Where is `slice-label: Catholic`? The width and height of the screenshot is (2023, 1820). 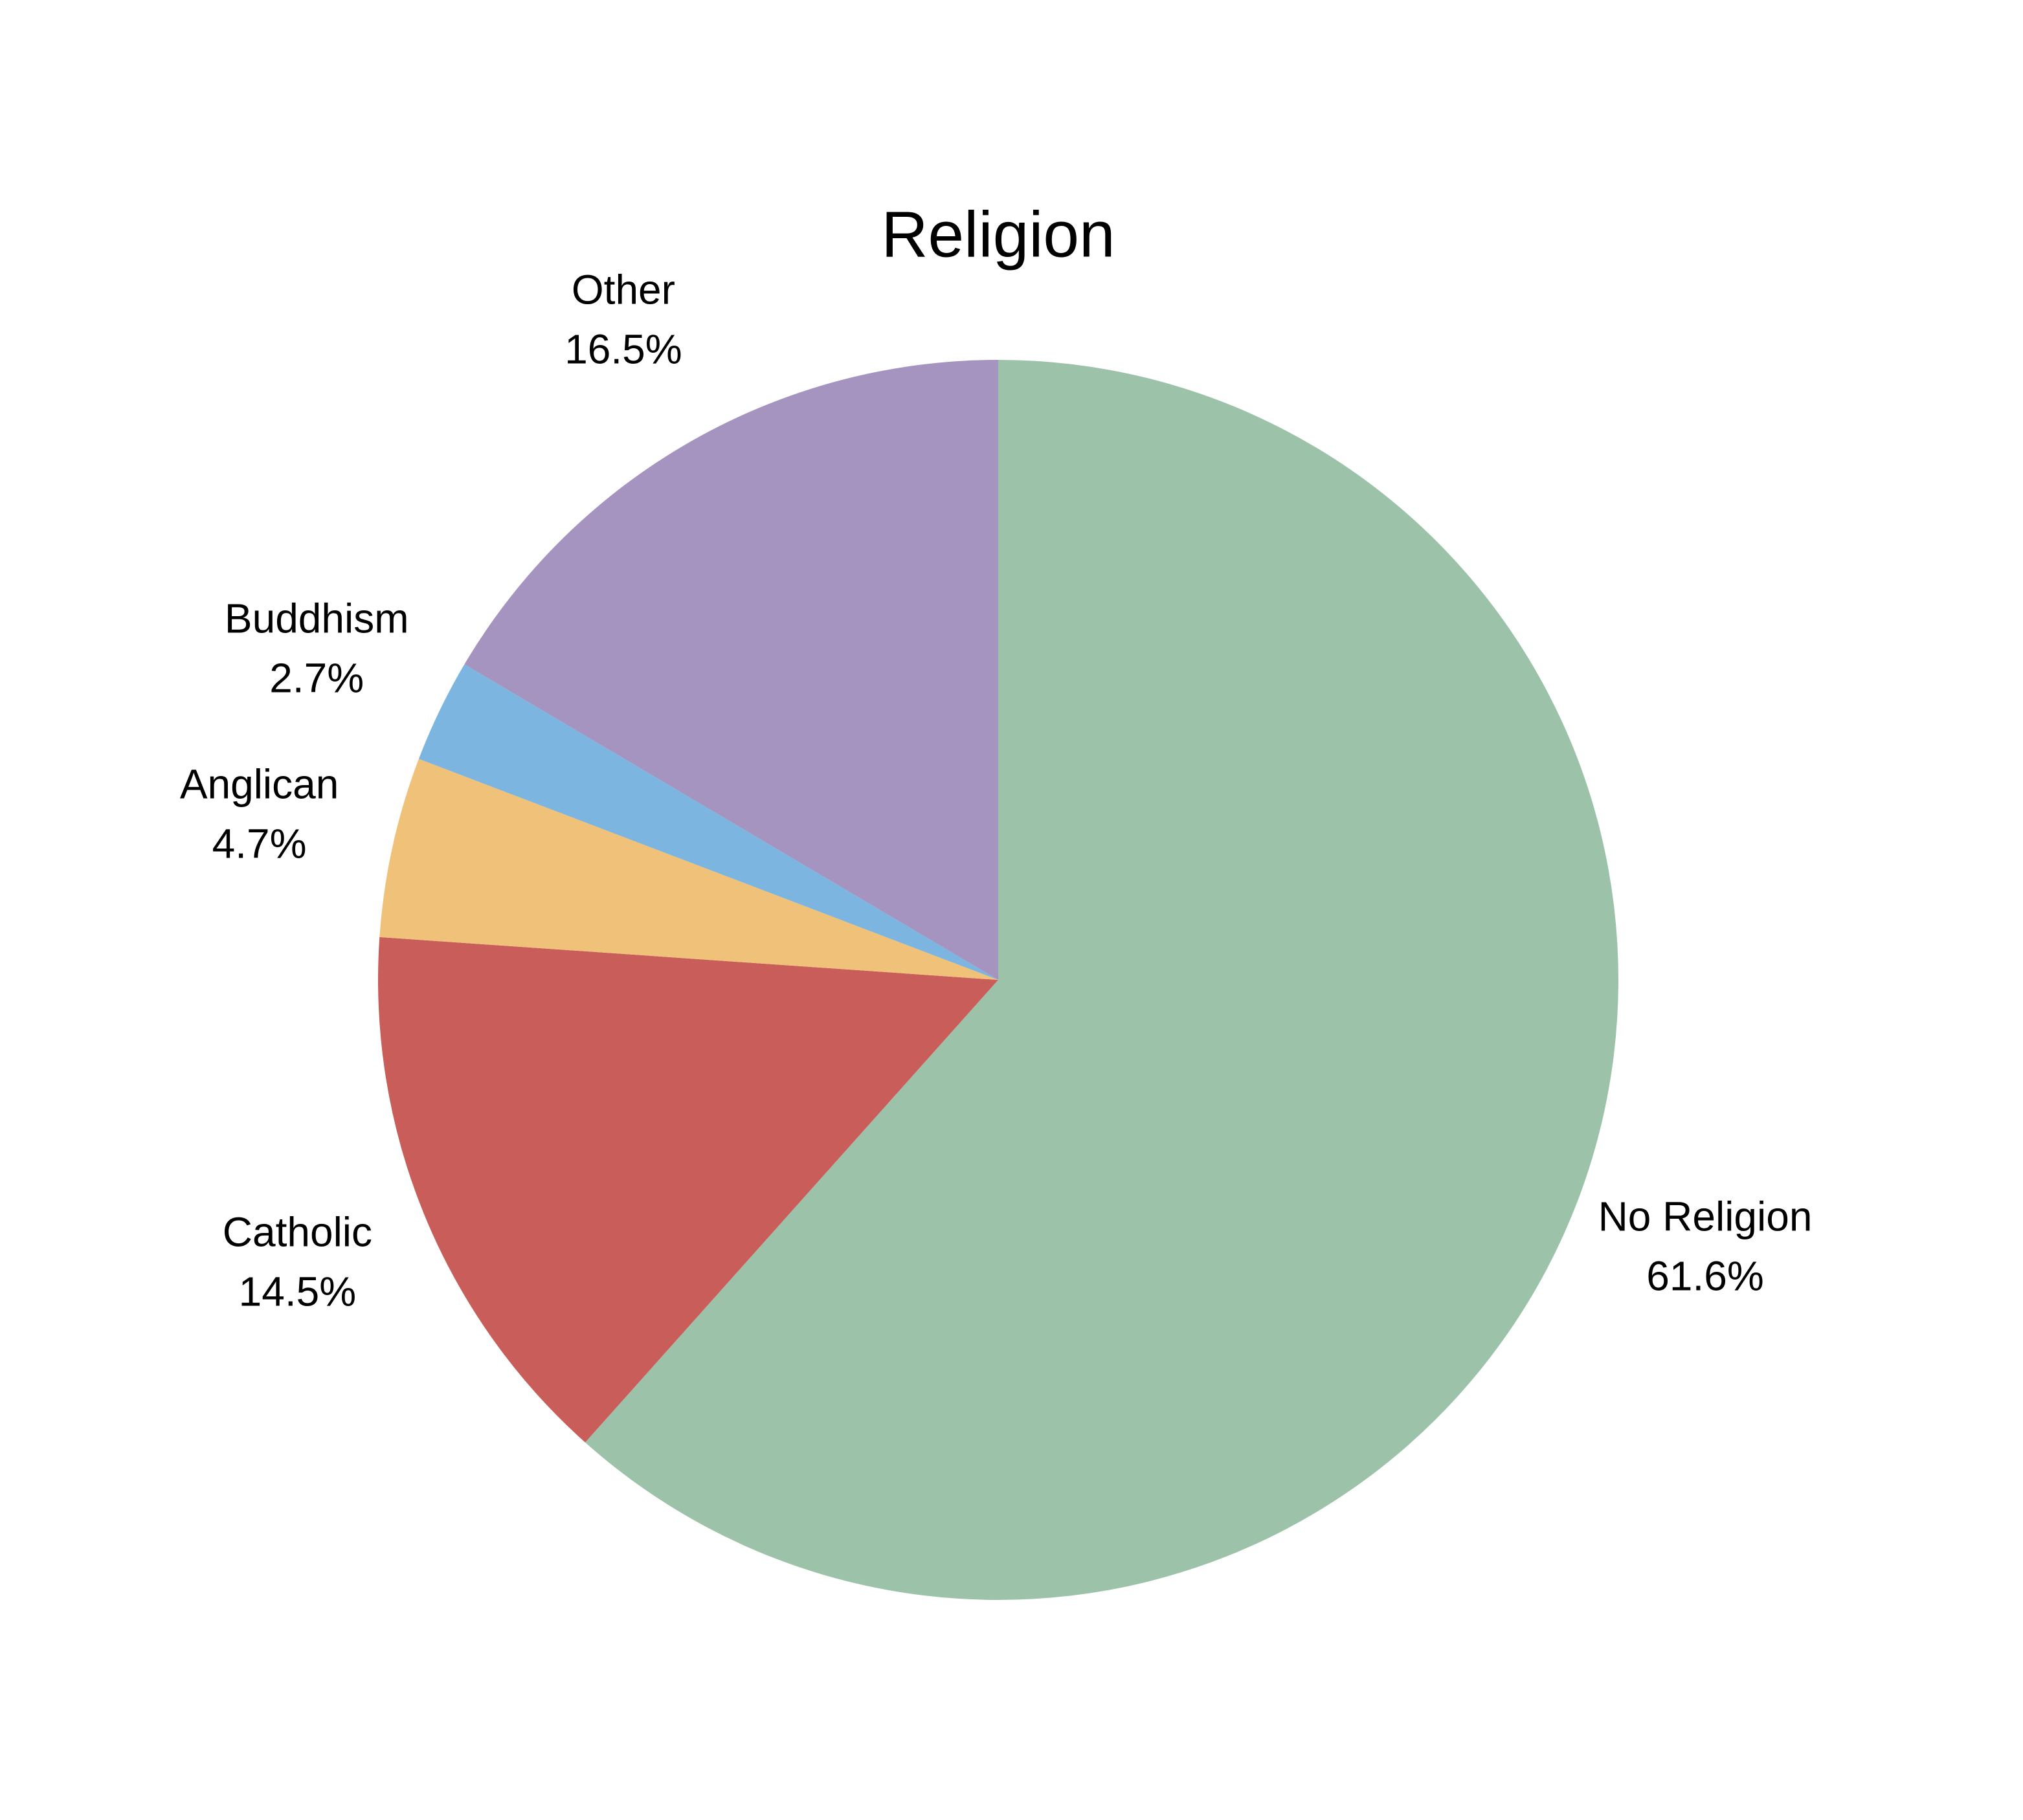 slice-label: Catholic is located at coordinates (297, 1231).